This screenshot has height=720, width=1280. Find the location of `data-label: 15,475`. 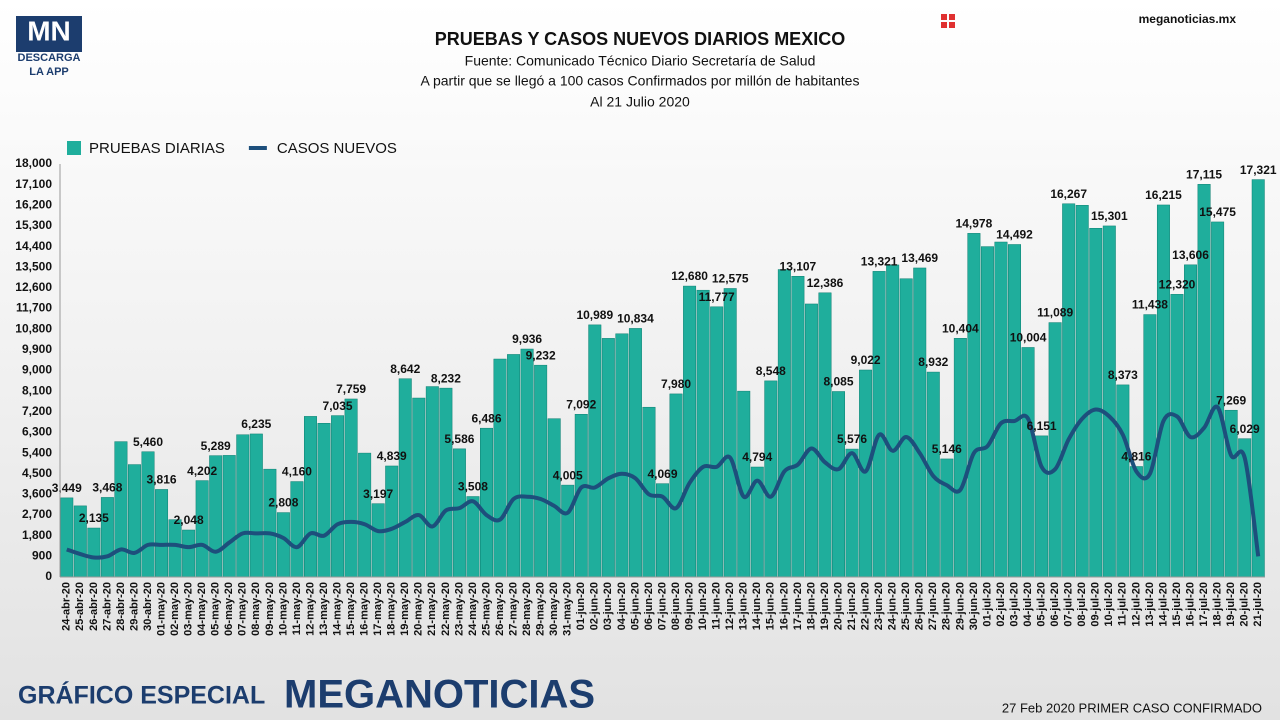

data-label: 15,475 is located at coordinates (1217, 212).